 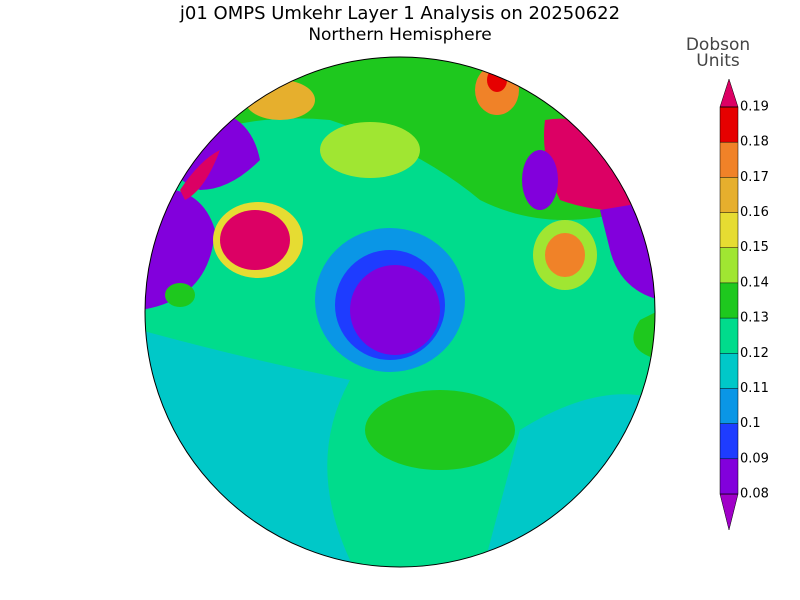 What do you see at coordinates (754, 282) in the screenshot?
I see `colorbar-tick-label: 0.14` at bounding box center [754, 282].